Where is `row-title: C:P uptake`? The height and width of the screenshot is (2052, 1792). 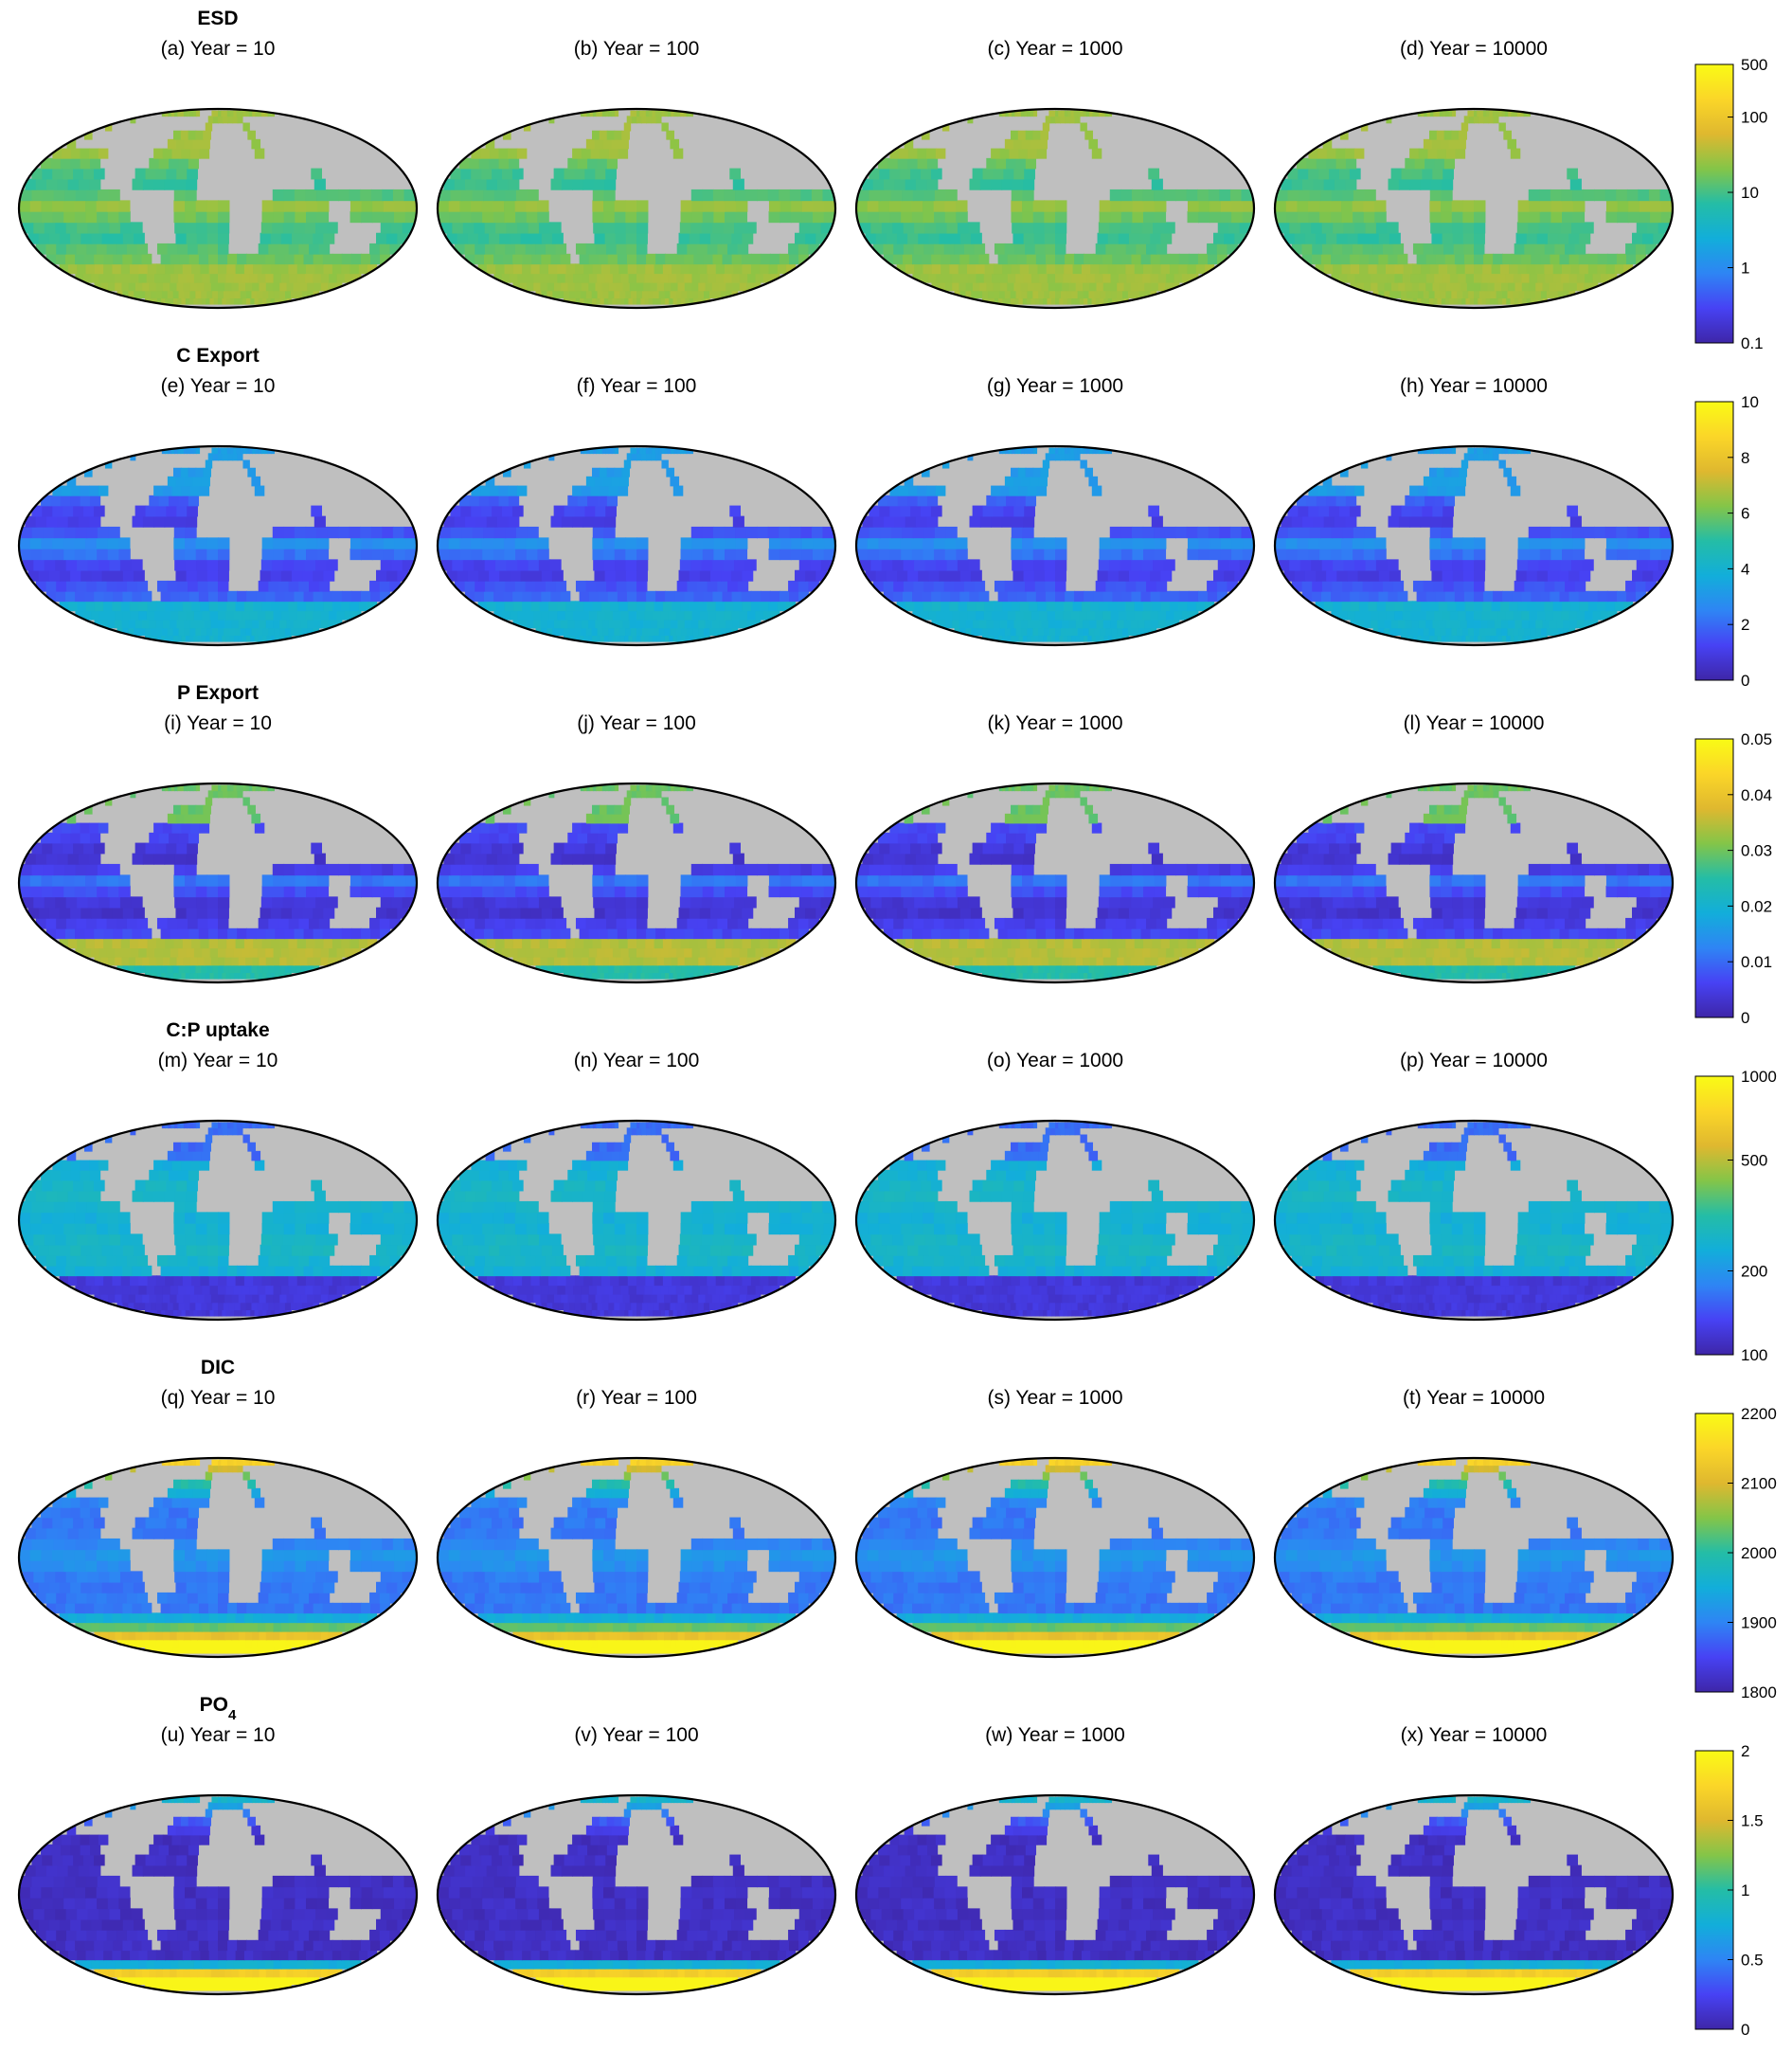 row-title: C:P uptake is located at coordinates (217, 1030).